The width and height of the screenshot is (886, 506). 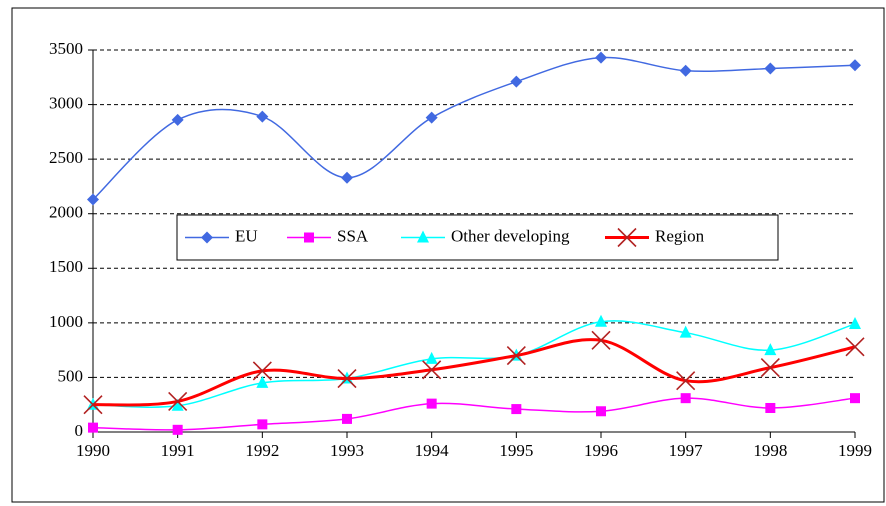 I want to click on x-tick-label: 1992, so click(x=262, y=450).